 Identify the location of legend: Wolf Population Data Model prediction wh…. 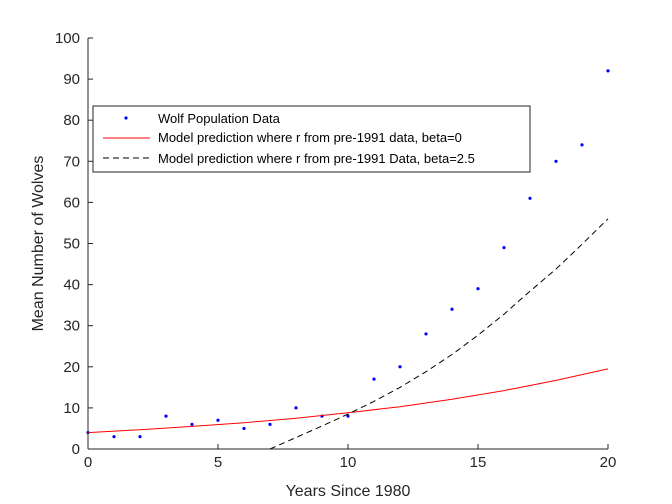
(311, 139).